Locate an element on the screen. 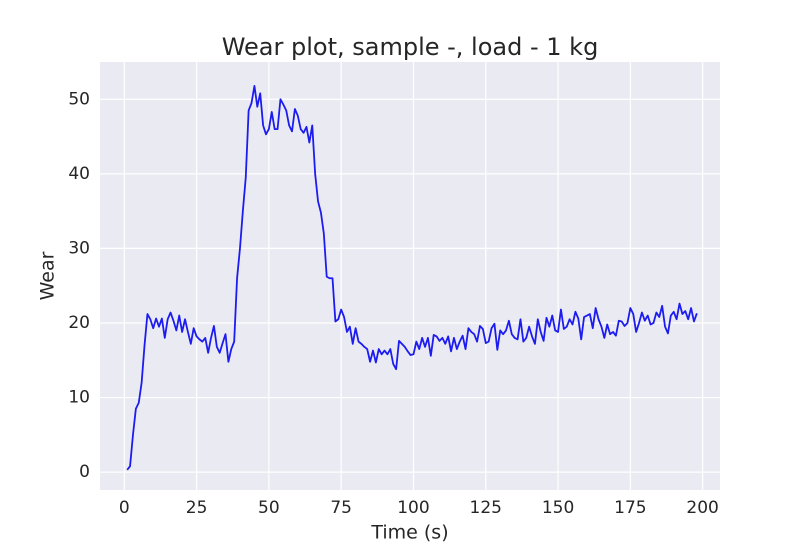  x-tick-label: 150 is located at coordinates (558, 508).